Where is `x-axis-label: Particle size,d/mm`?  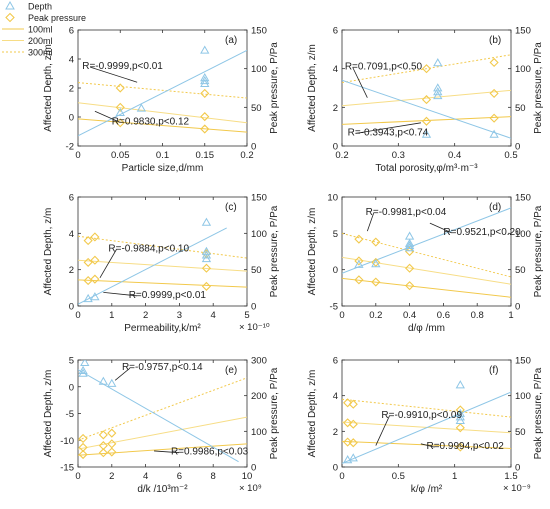
x-axis-label: Particle size,d/mm is located at coordinates (163, 168).